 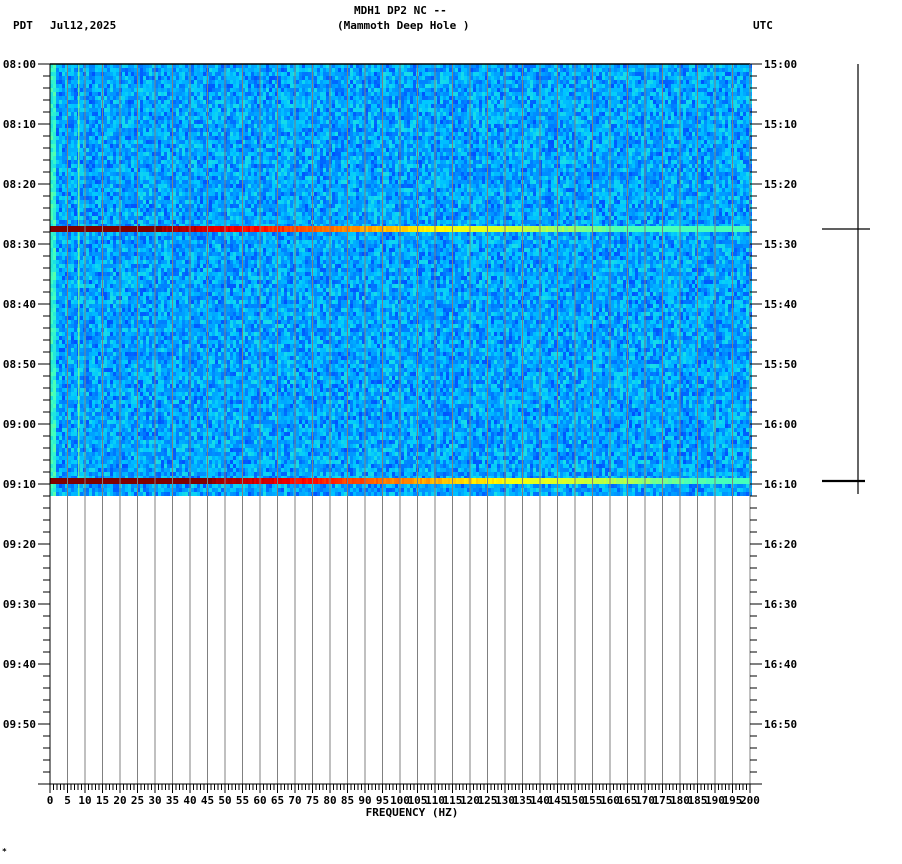 I want to click on x-tick-label: 160, so click(x=610, y=800).